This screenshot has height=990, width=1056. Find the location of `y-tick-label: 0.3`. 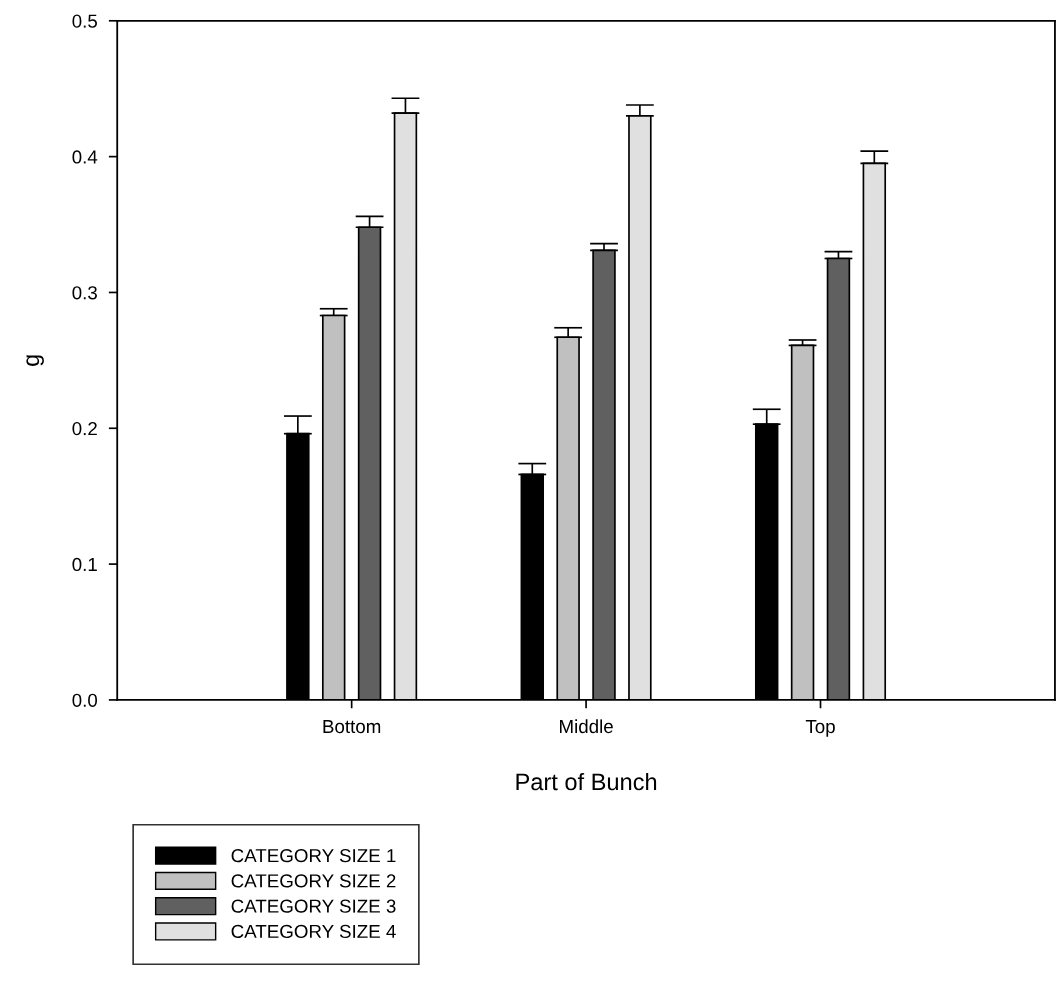

y-tick-label: 0.3 is located at coordinates (84, 293).